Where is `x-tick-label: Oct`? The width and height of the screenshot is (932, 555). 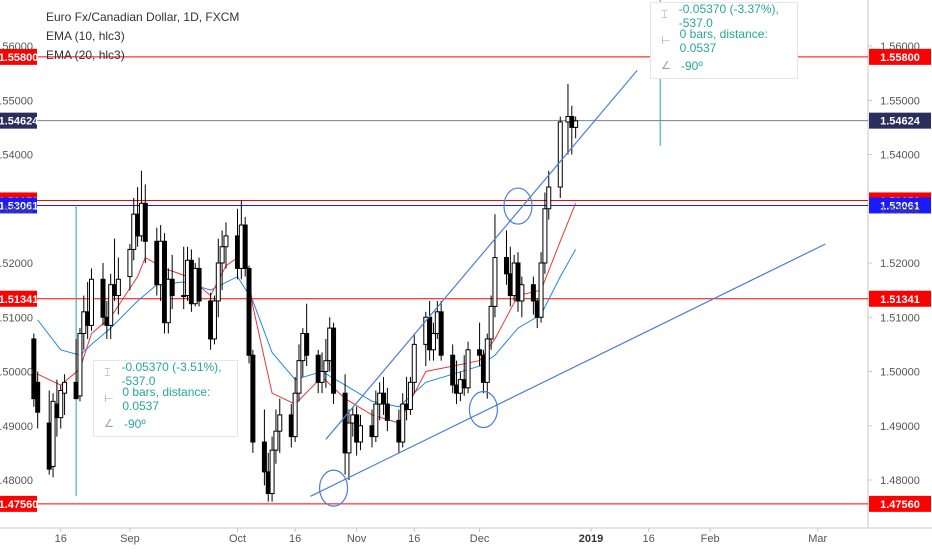 x-tick-label: Oct is located at coordinates (237, 539).